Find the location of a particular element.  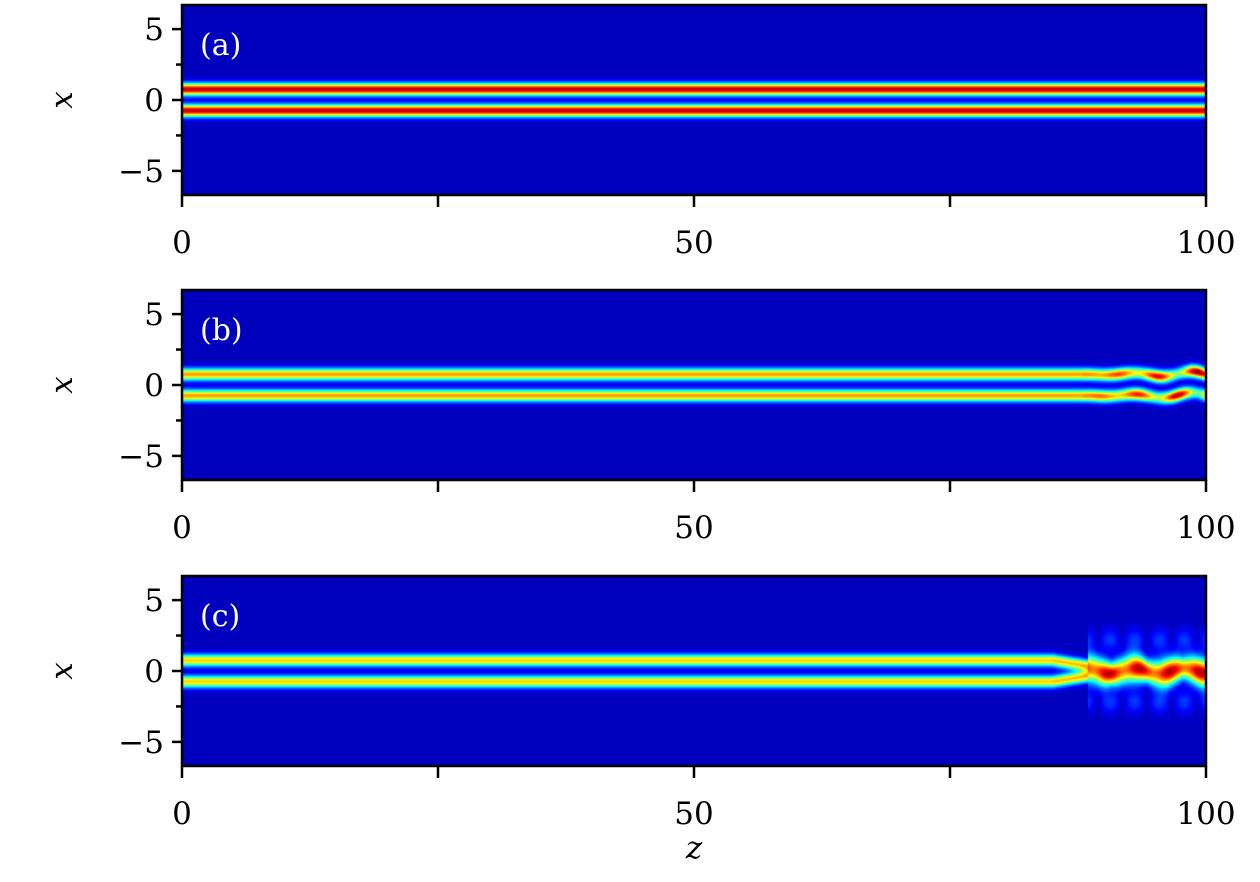

panel-label: (b) is located at coordinates (221, 330).